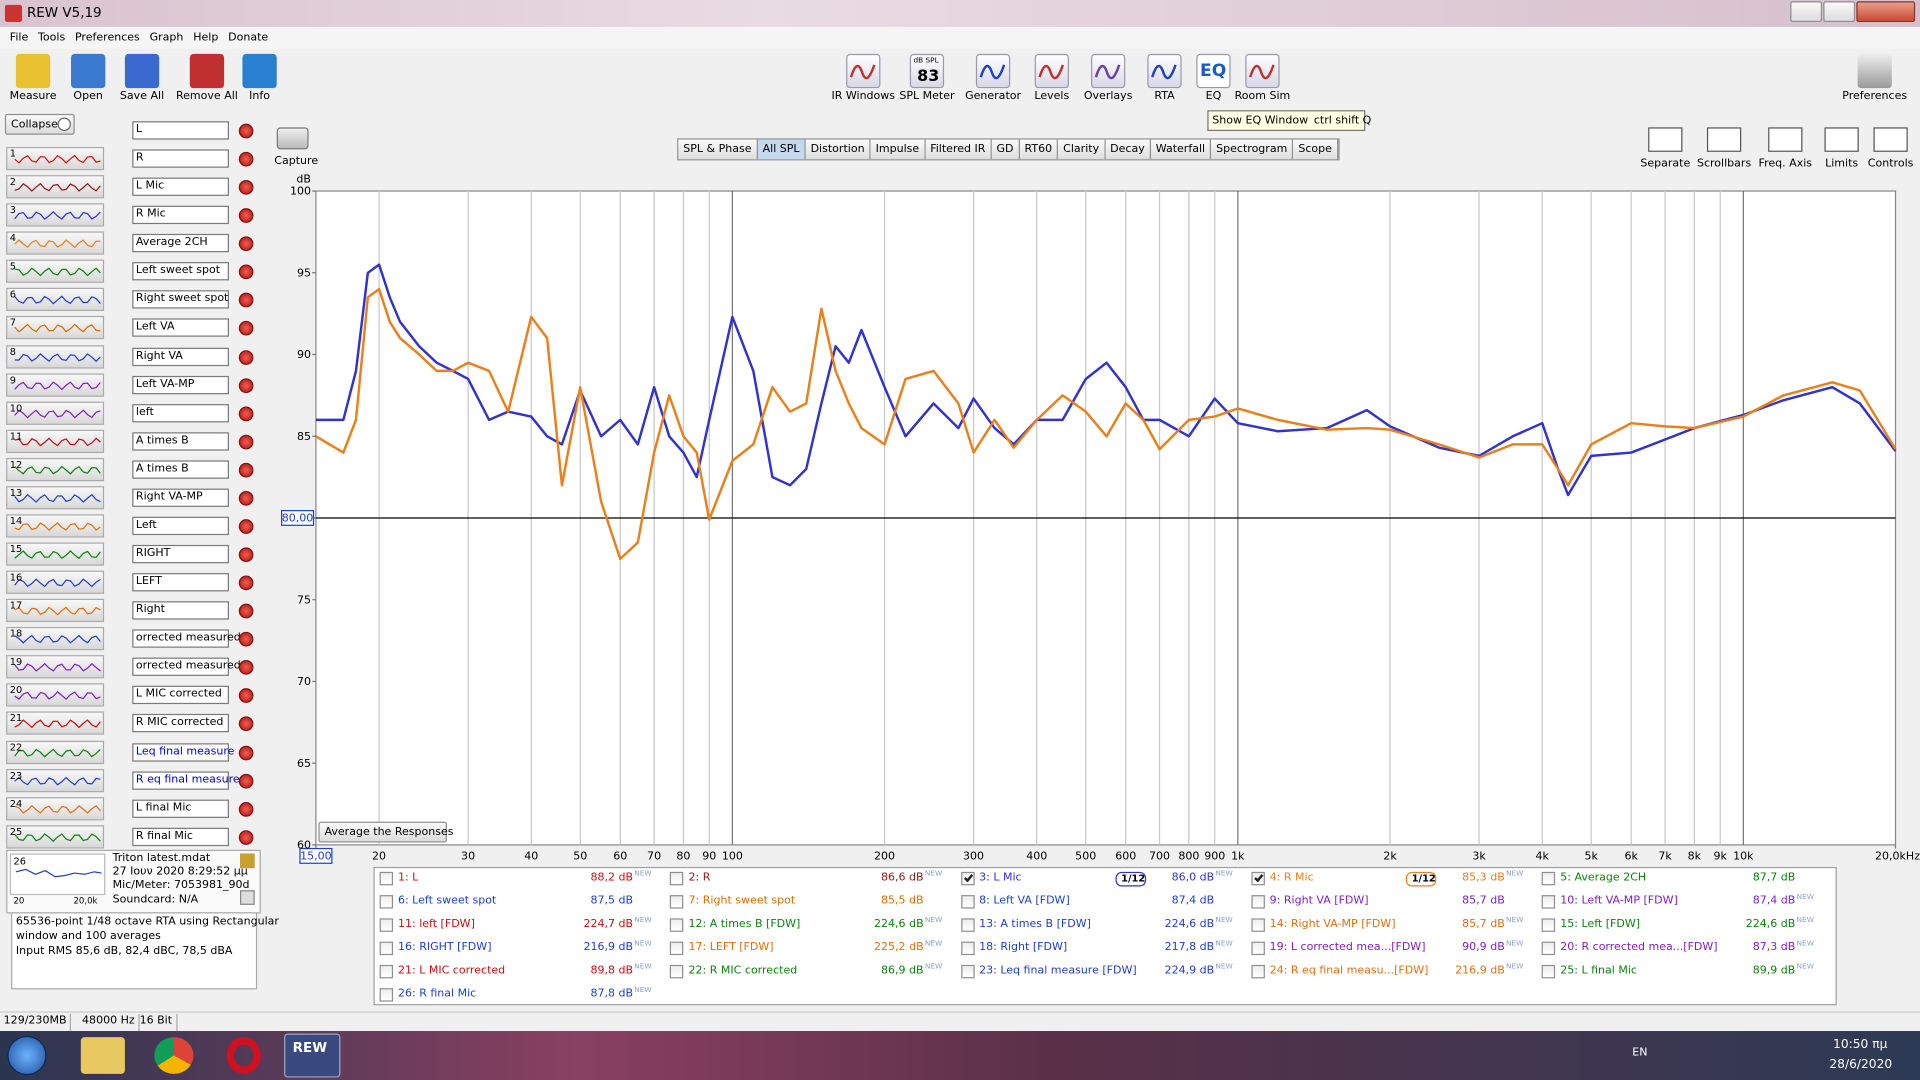 The image size is (1920, 1080). What do you see at coordinates (1252, 149) in the screenshot?
I see `graph-tab: Spectrogram` at bounding box center [1252, 149].